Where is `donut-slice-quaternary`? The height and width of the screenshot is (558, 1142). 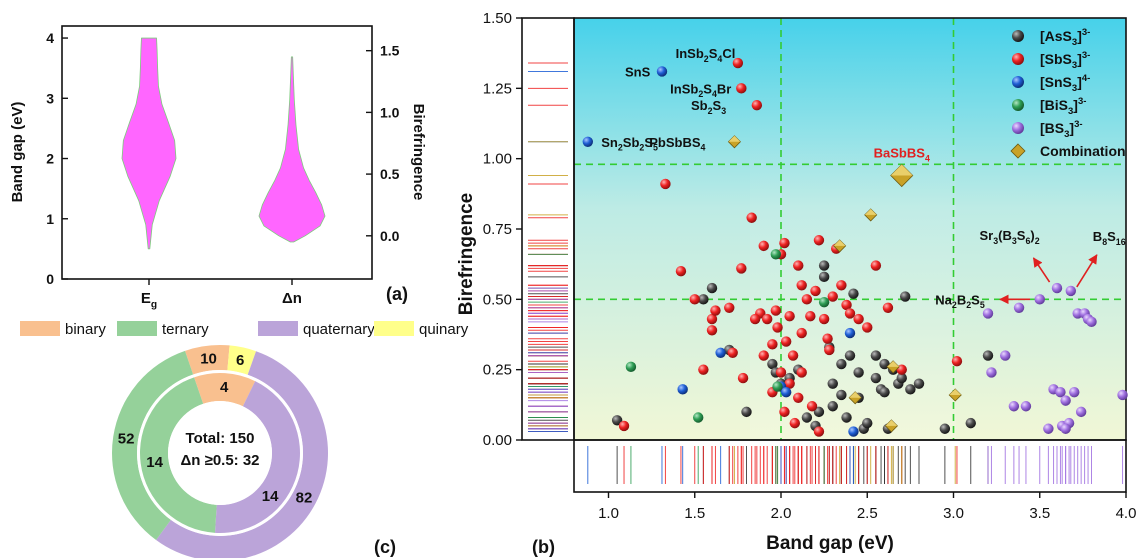 donut-slice-quaternary is located at coordinates (242, 454).